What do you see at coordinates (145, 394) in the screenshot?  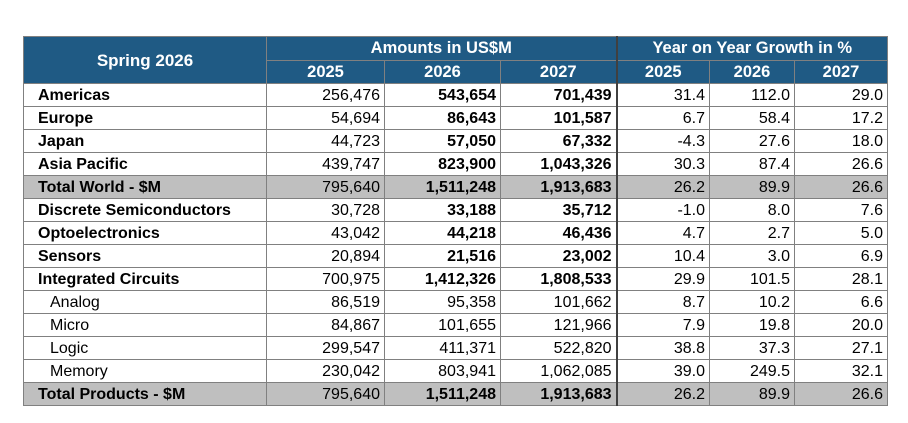 I see `row-label: Total Products - $M` at bounding box center [145, 394].